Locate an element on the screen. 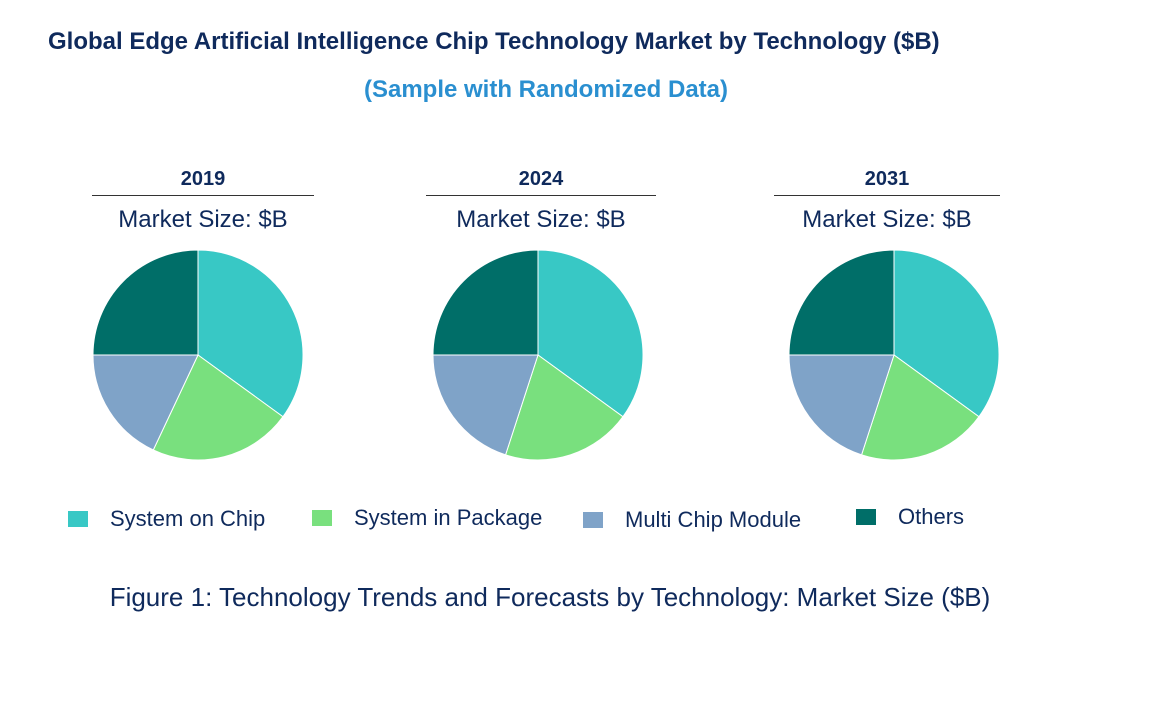 The width and height of the screenshot is (1170, 711). pie-year-label: 2031 is located at coordinates (887, 182).